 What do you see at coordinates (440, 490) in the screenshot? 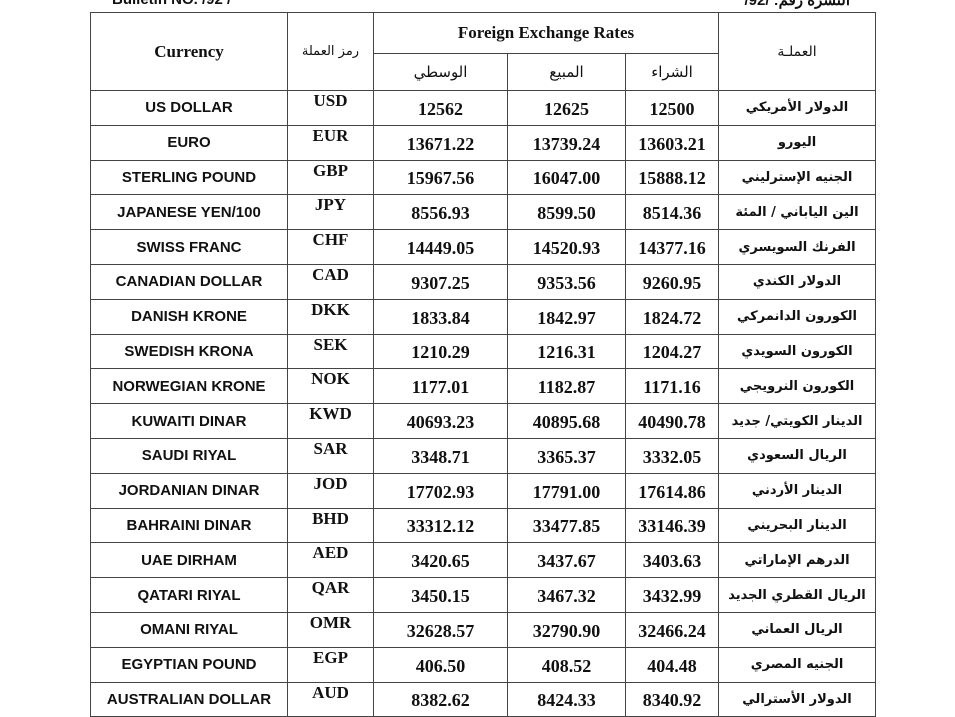
I see `mid-rate: 17702.93` at bounding box center [440, 490].